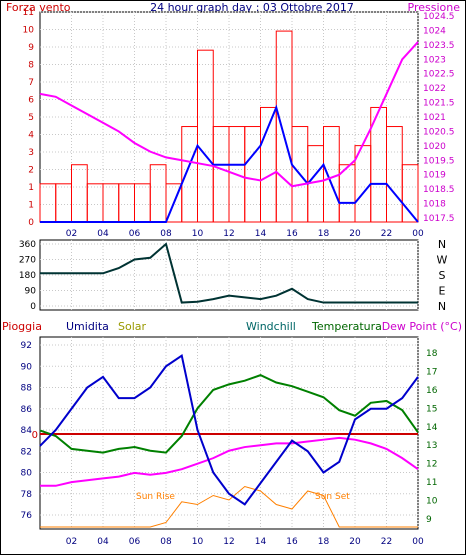 This screenshot has width=466, height=555. I want to click on humidity-tick-label: 84, so click(27, 431).